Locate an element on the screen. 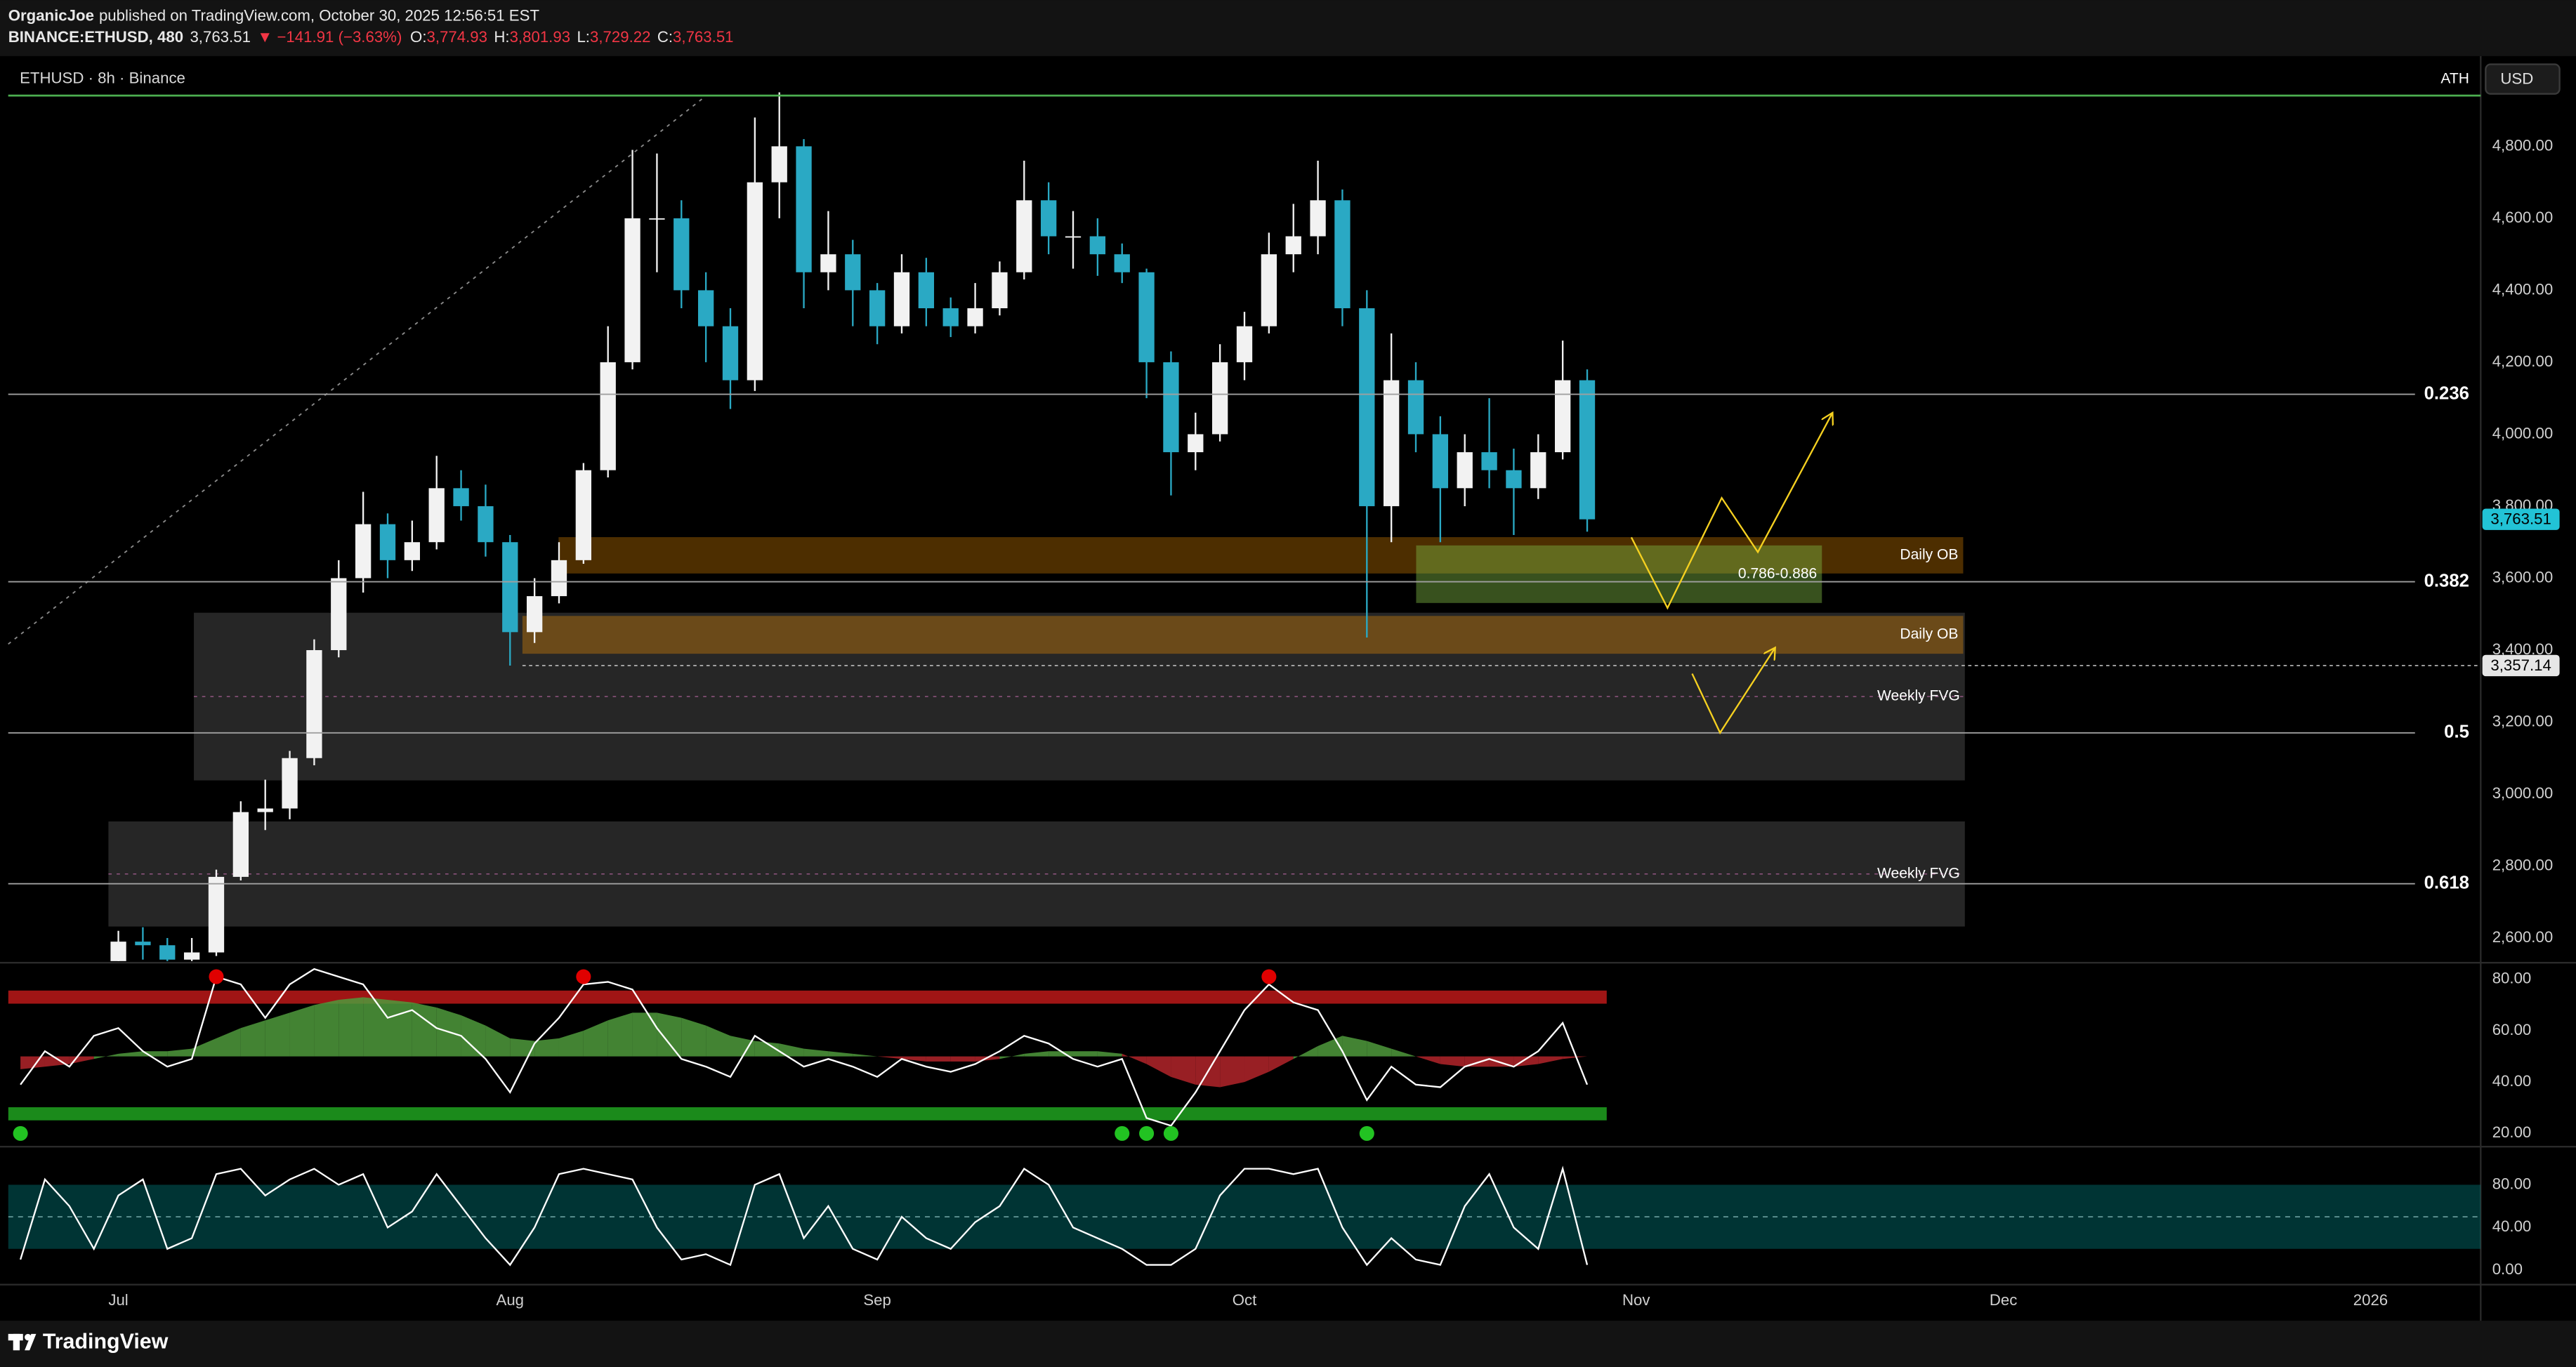 The width and height of the screenshot is (2576, 1367). x-tick-label: Dec is located at coordinates (2004, 1300).